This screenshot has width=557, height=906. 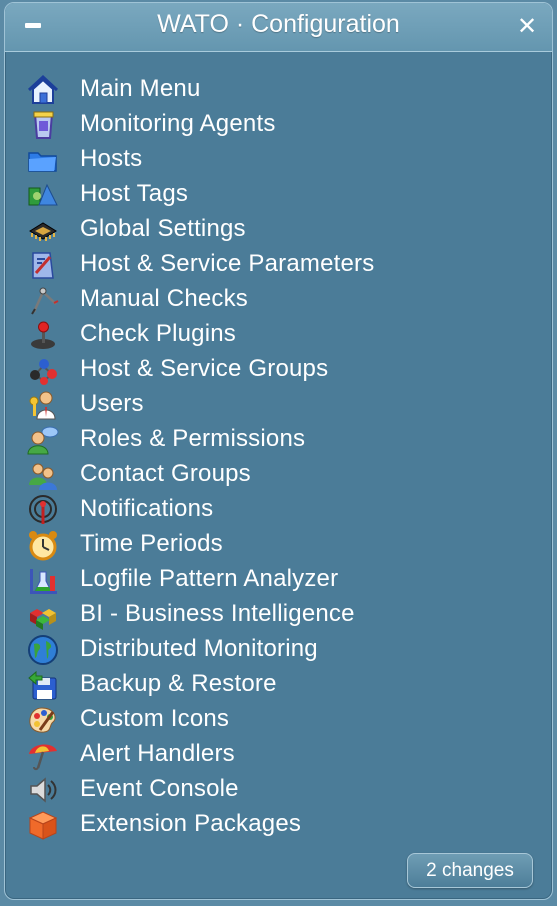 I want to click on menu-item-host-service-groups: Host & Service Groups, so click(x=278, y=369).